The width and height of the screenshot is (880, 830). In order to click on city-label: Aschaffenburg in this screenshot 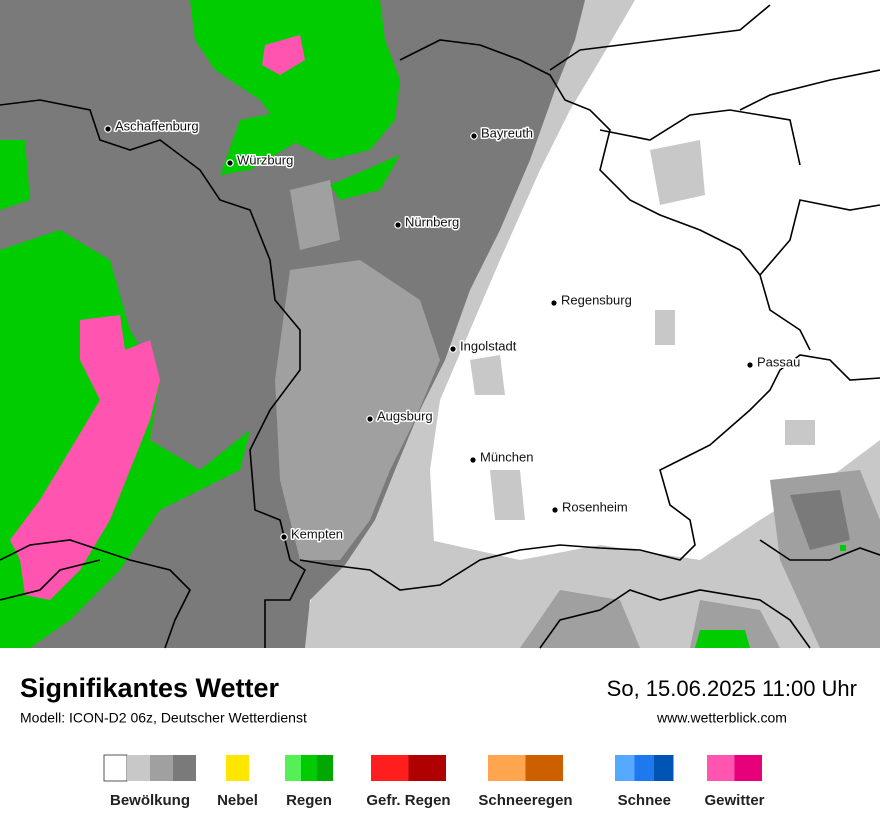, I will do `click(157, 125)`.